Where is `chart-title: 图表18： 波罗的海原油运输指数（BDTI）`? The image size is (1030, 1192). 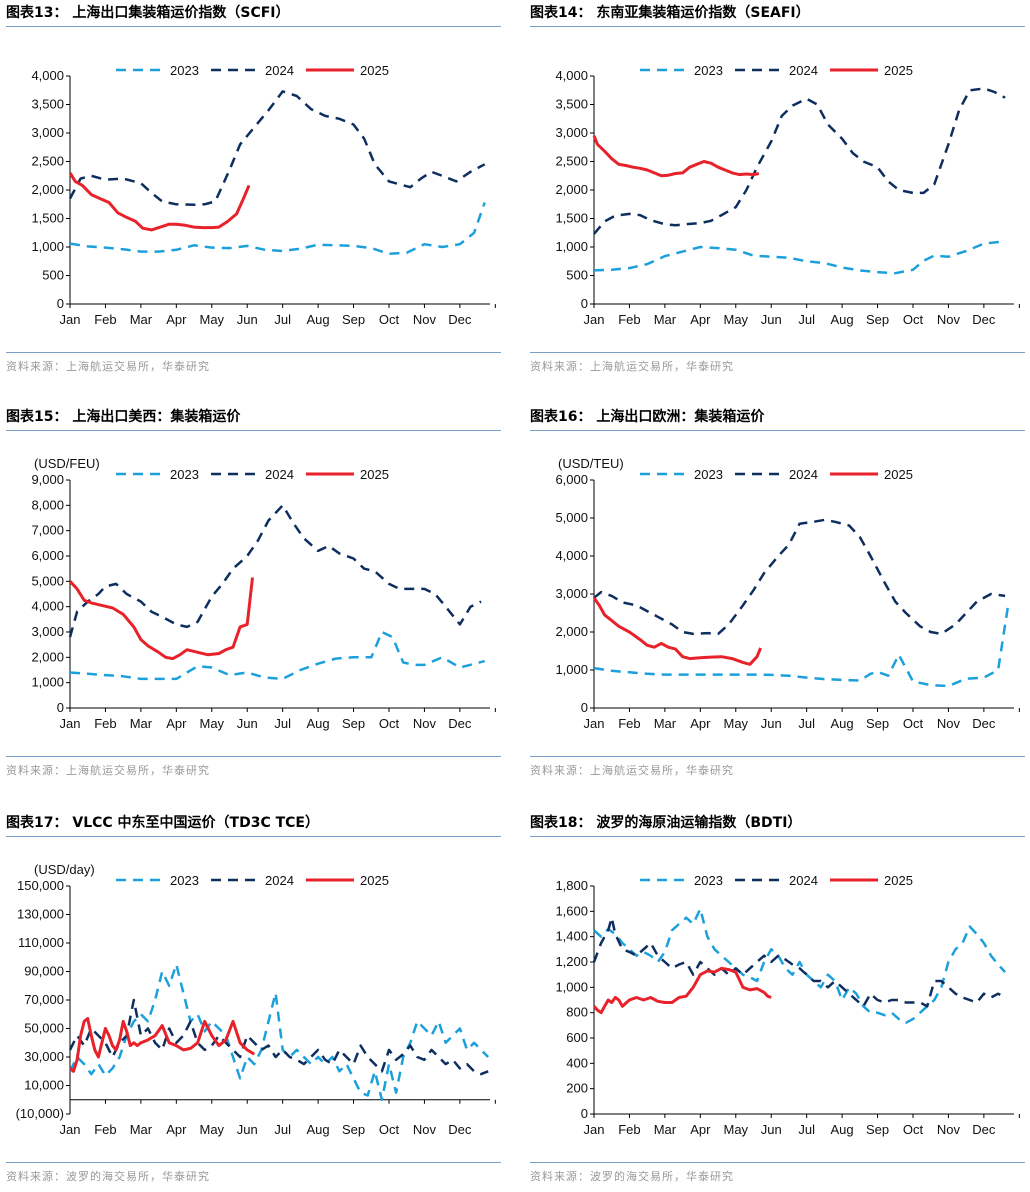
chart-title: 图表18： 波罗的海原油运输指数（BDTI） is located at coordinates (666, 823).